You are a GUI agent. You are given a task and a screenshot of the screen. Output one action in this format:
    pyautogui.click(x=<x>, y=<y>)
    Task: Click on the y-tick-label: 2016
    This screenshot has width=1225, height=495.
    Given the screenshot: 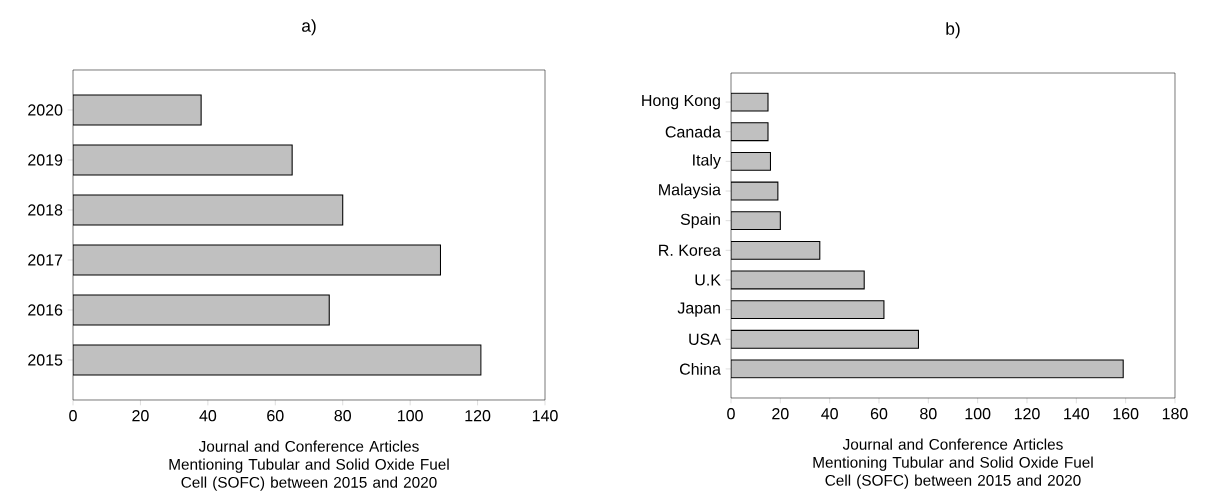 What is the action you would take?
    pyautogui.click(x=45, y=310)
    